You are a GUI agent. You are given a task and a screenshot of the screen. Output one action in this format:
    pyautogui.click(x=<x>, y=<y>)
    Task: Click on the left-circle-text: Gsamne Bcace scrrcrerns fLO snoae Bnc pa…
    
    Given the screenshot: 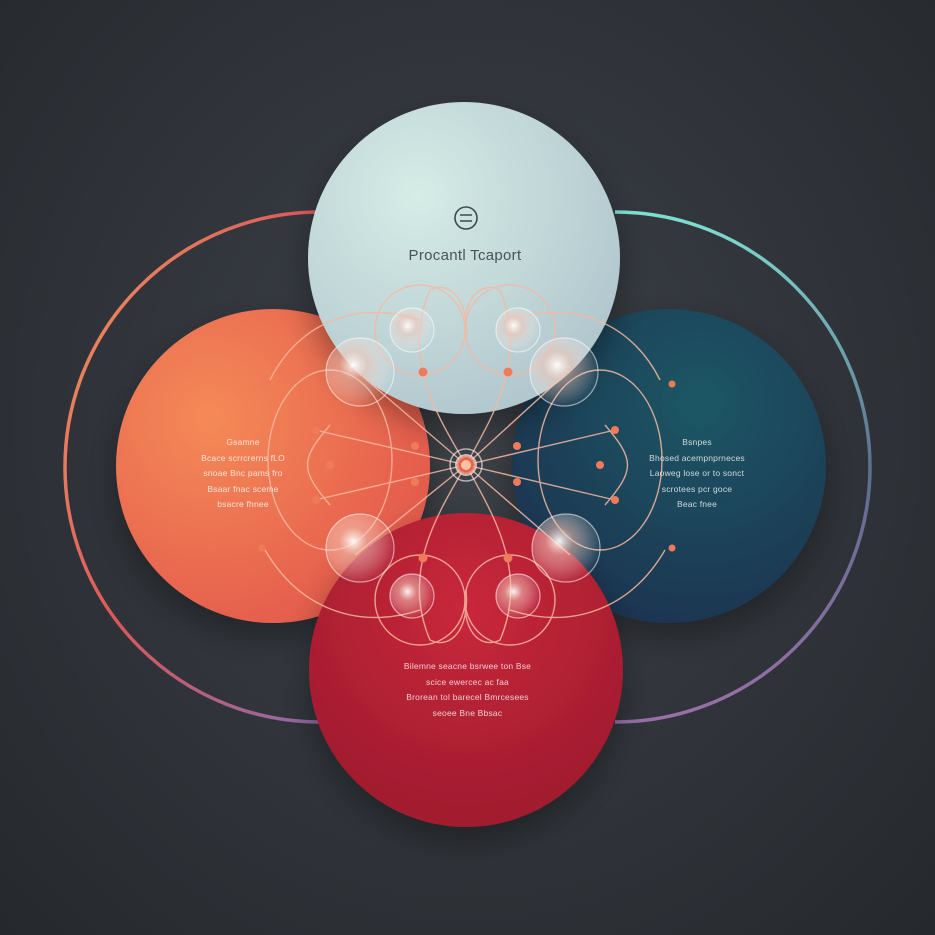 What is the action you would take?
    pyautogui.click(x=243, y=474)
    